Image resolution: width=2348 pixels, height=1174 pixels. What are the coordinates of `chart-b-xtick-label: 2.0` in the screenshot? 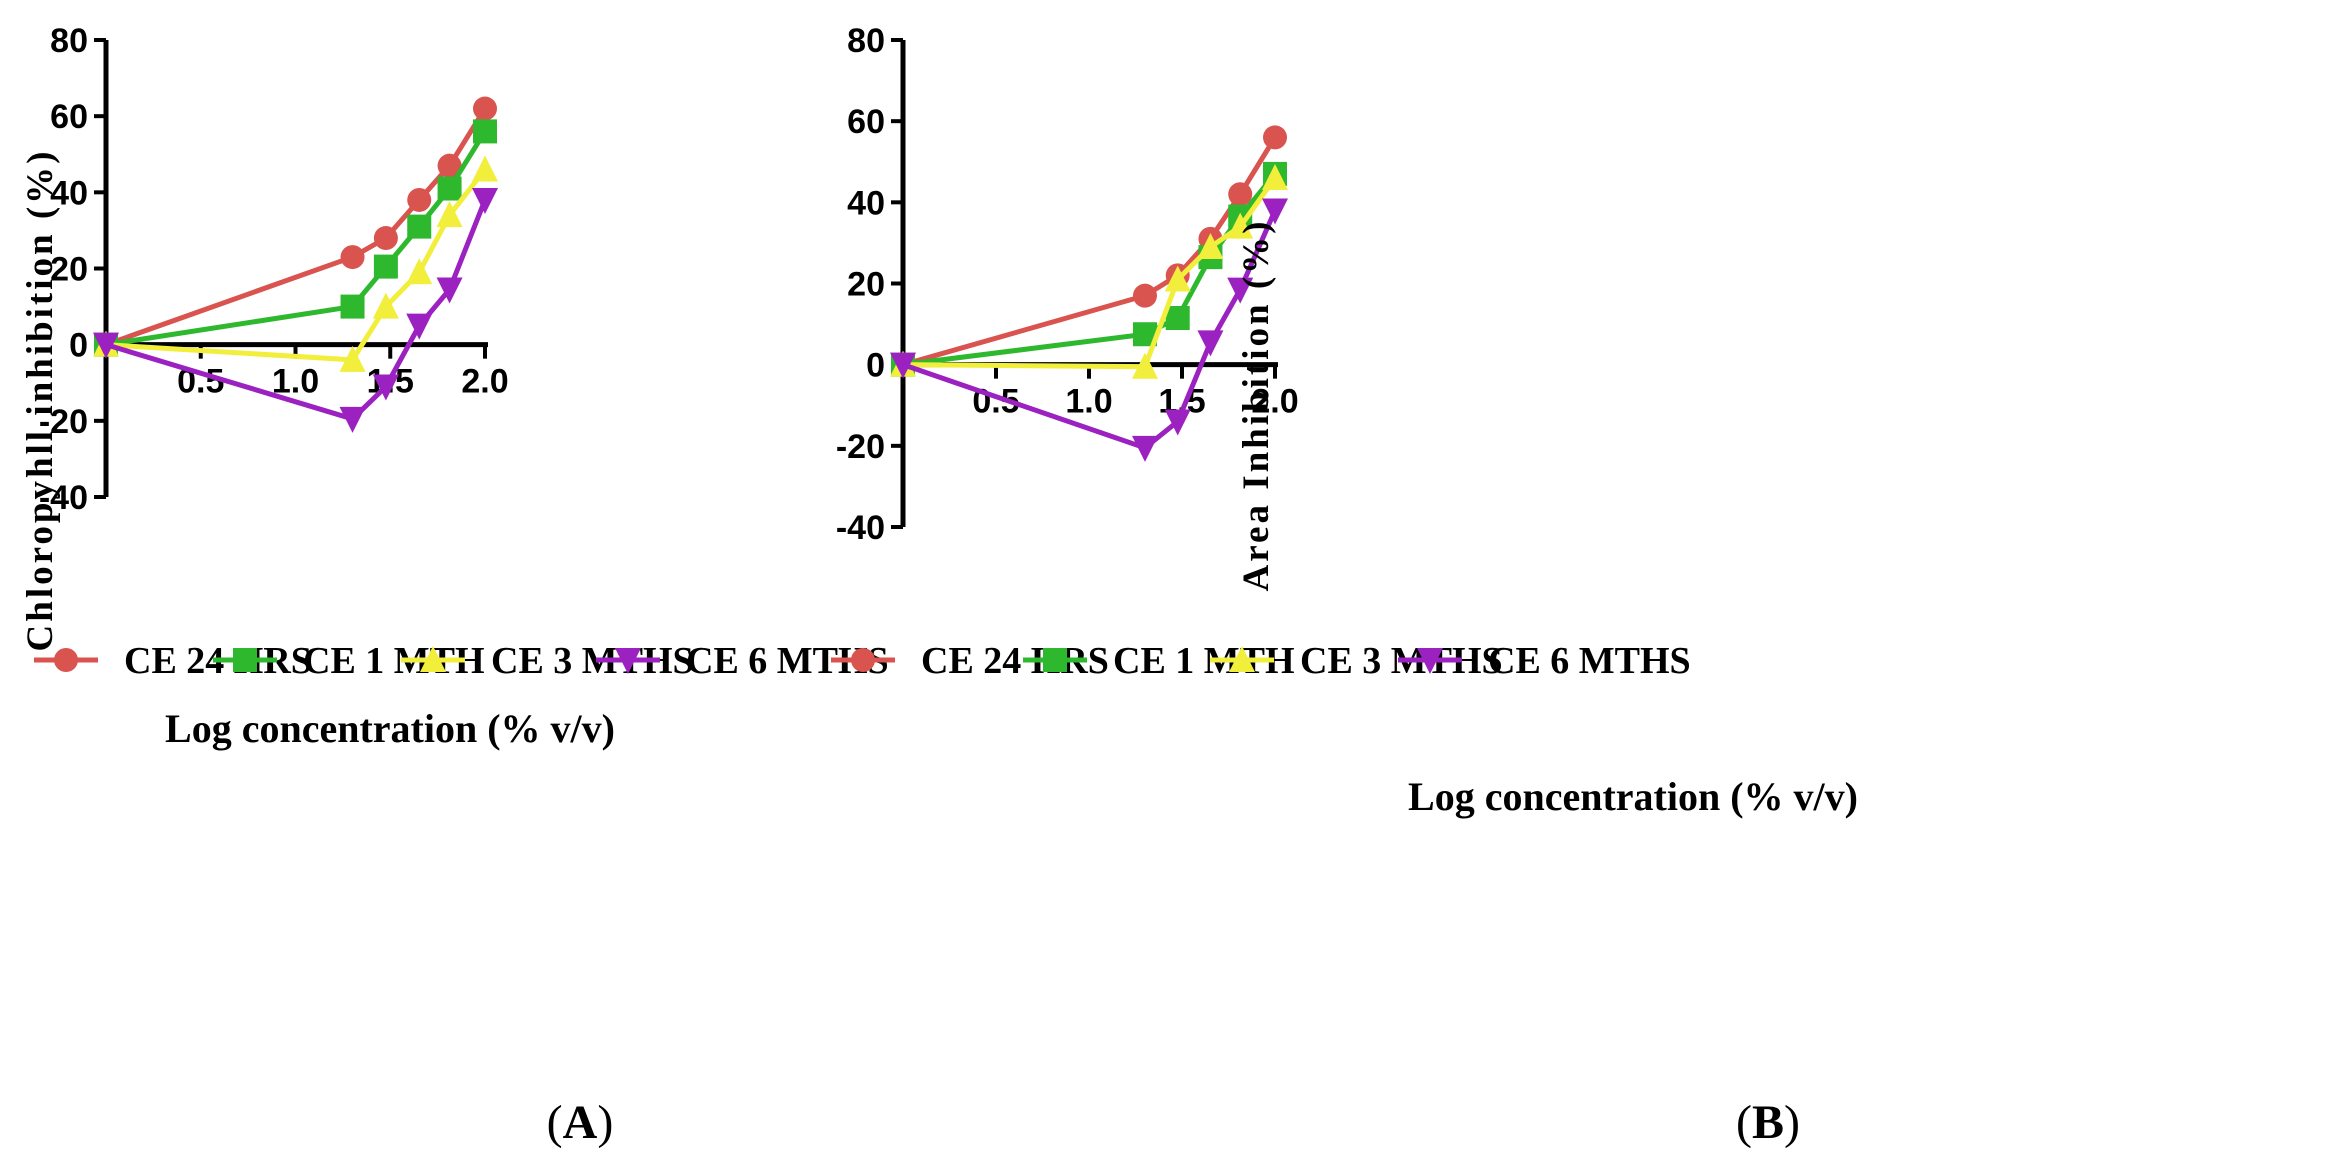 It's located at (1274, 402).